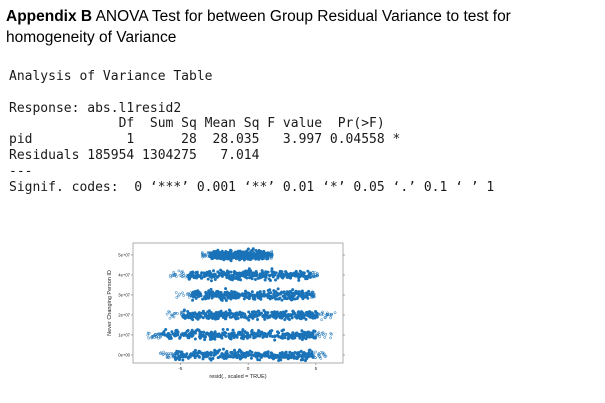  I want to click on x-tick-label: -5, so click(180, 368).